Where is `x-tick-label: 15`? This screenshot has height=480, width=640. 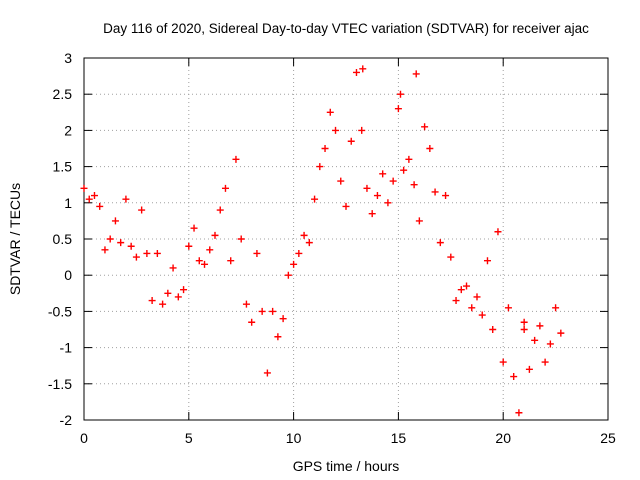 x-tick-label: 15 is located at coordinates (399, 438).